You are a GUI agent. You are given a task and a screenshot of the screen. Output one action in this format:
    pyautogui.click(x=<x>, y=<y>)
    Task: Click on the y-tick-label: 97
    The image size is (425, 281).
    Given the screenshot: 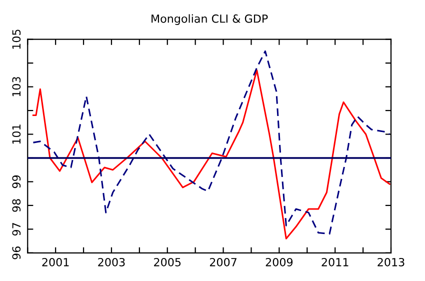 What is the action you would take?
    pyautogui.click(x=16, y=229)
    